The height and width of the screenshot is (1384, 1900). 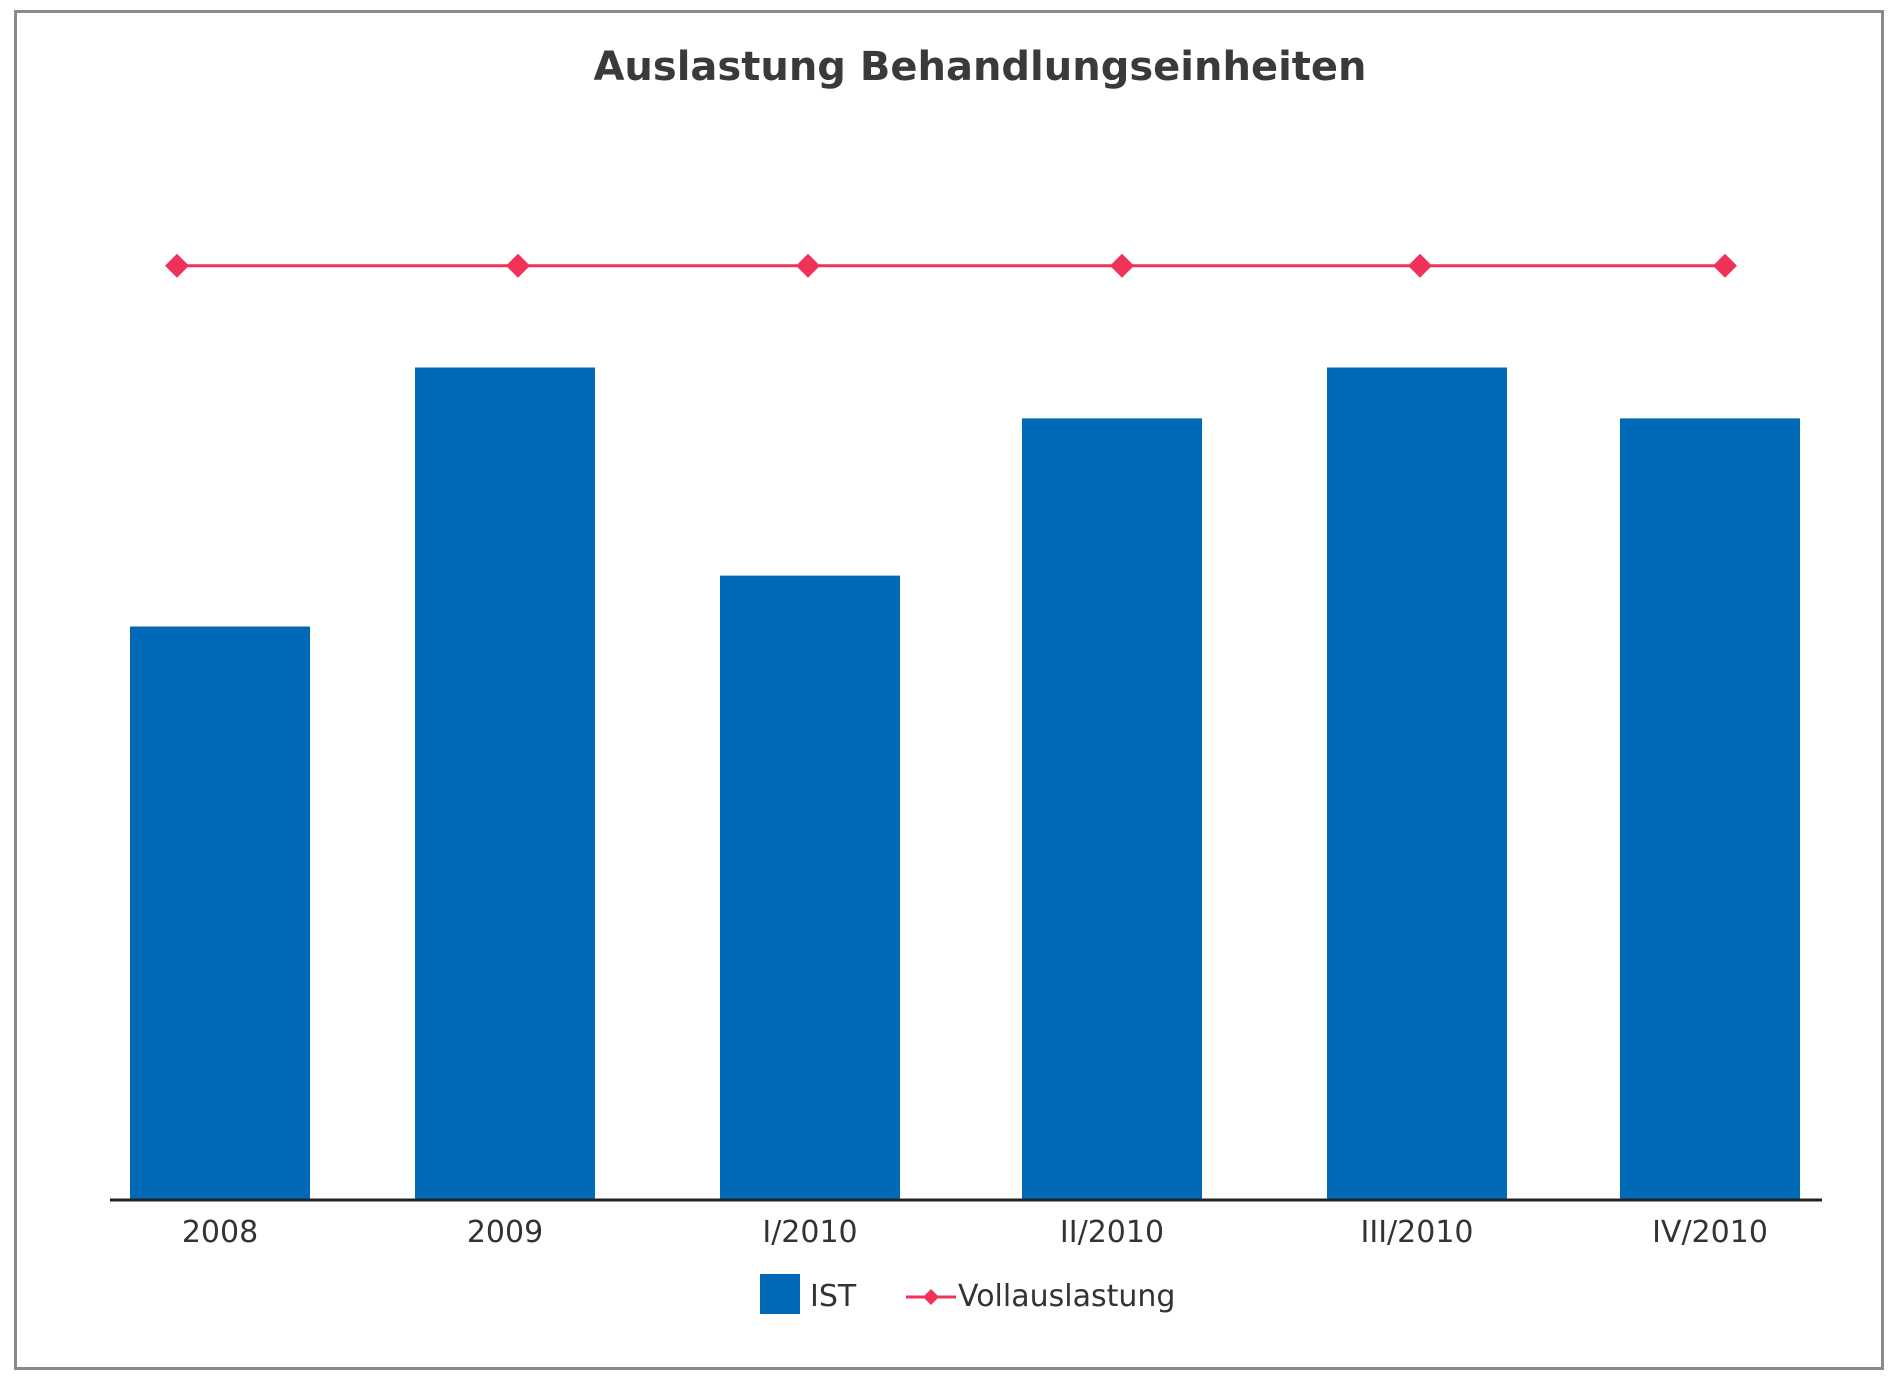 I want to click on x-tick-label: 2008, so click(x=220, y=1232).